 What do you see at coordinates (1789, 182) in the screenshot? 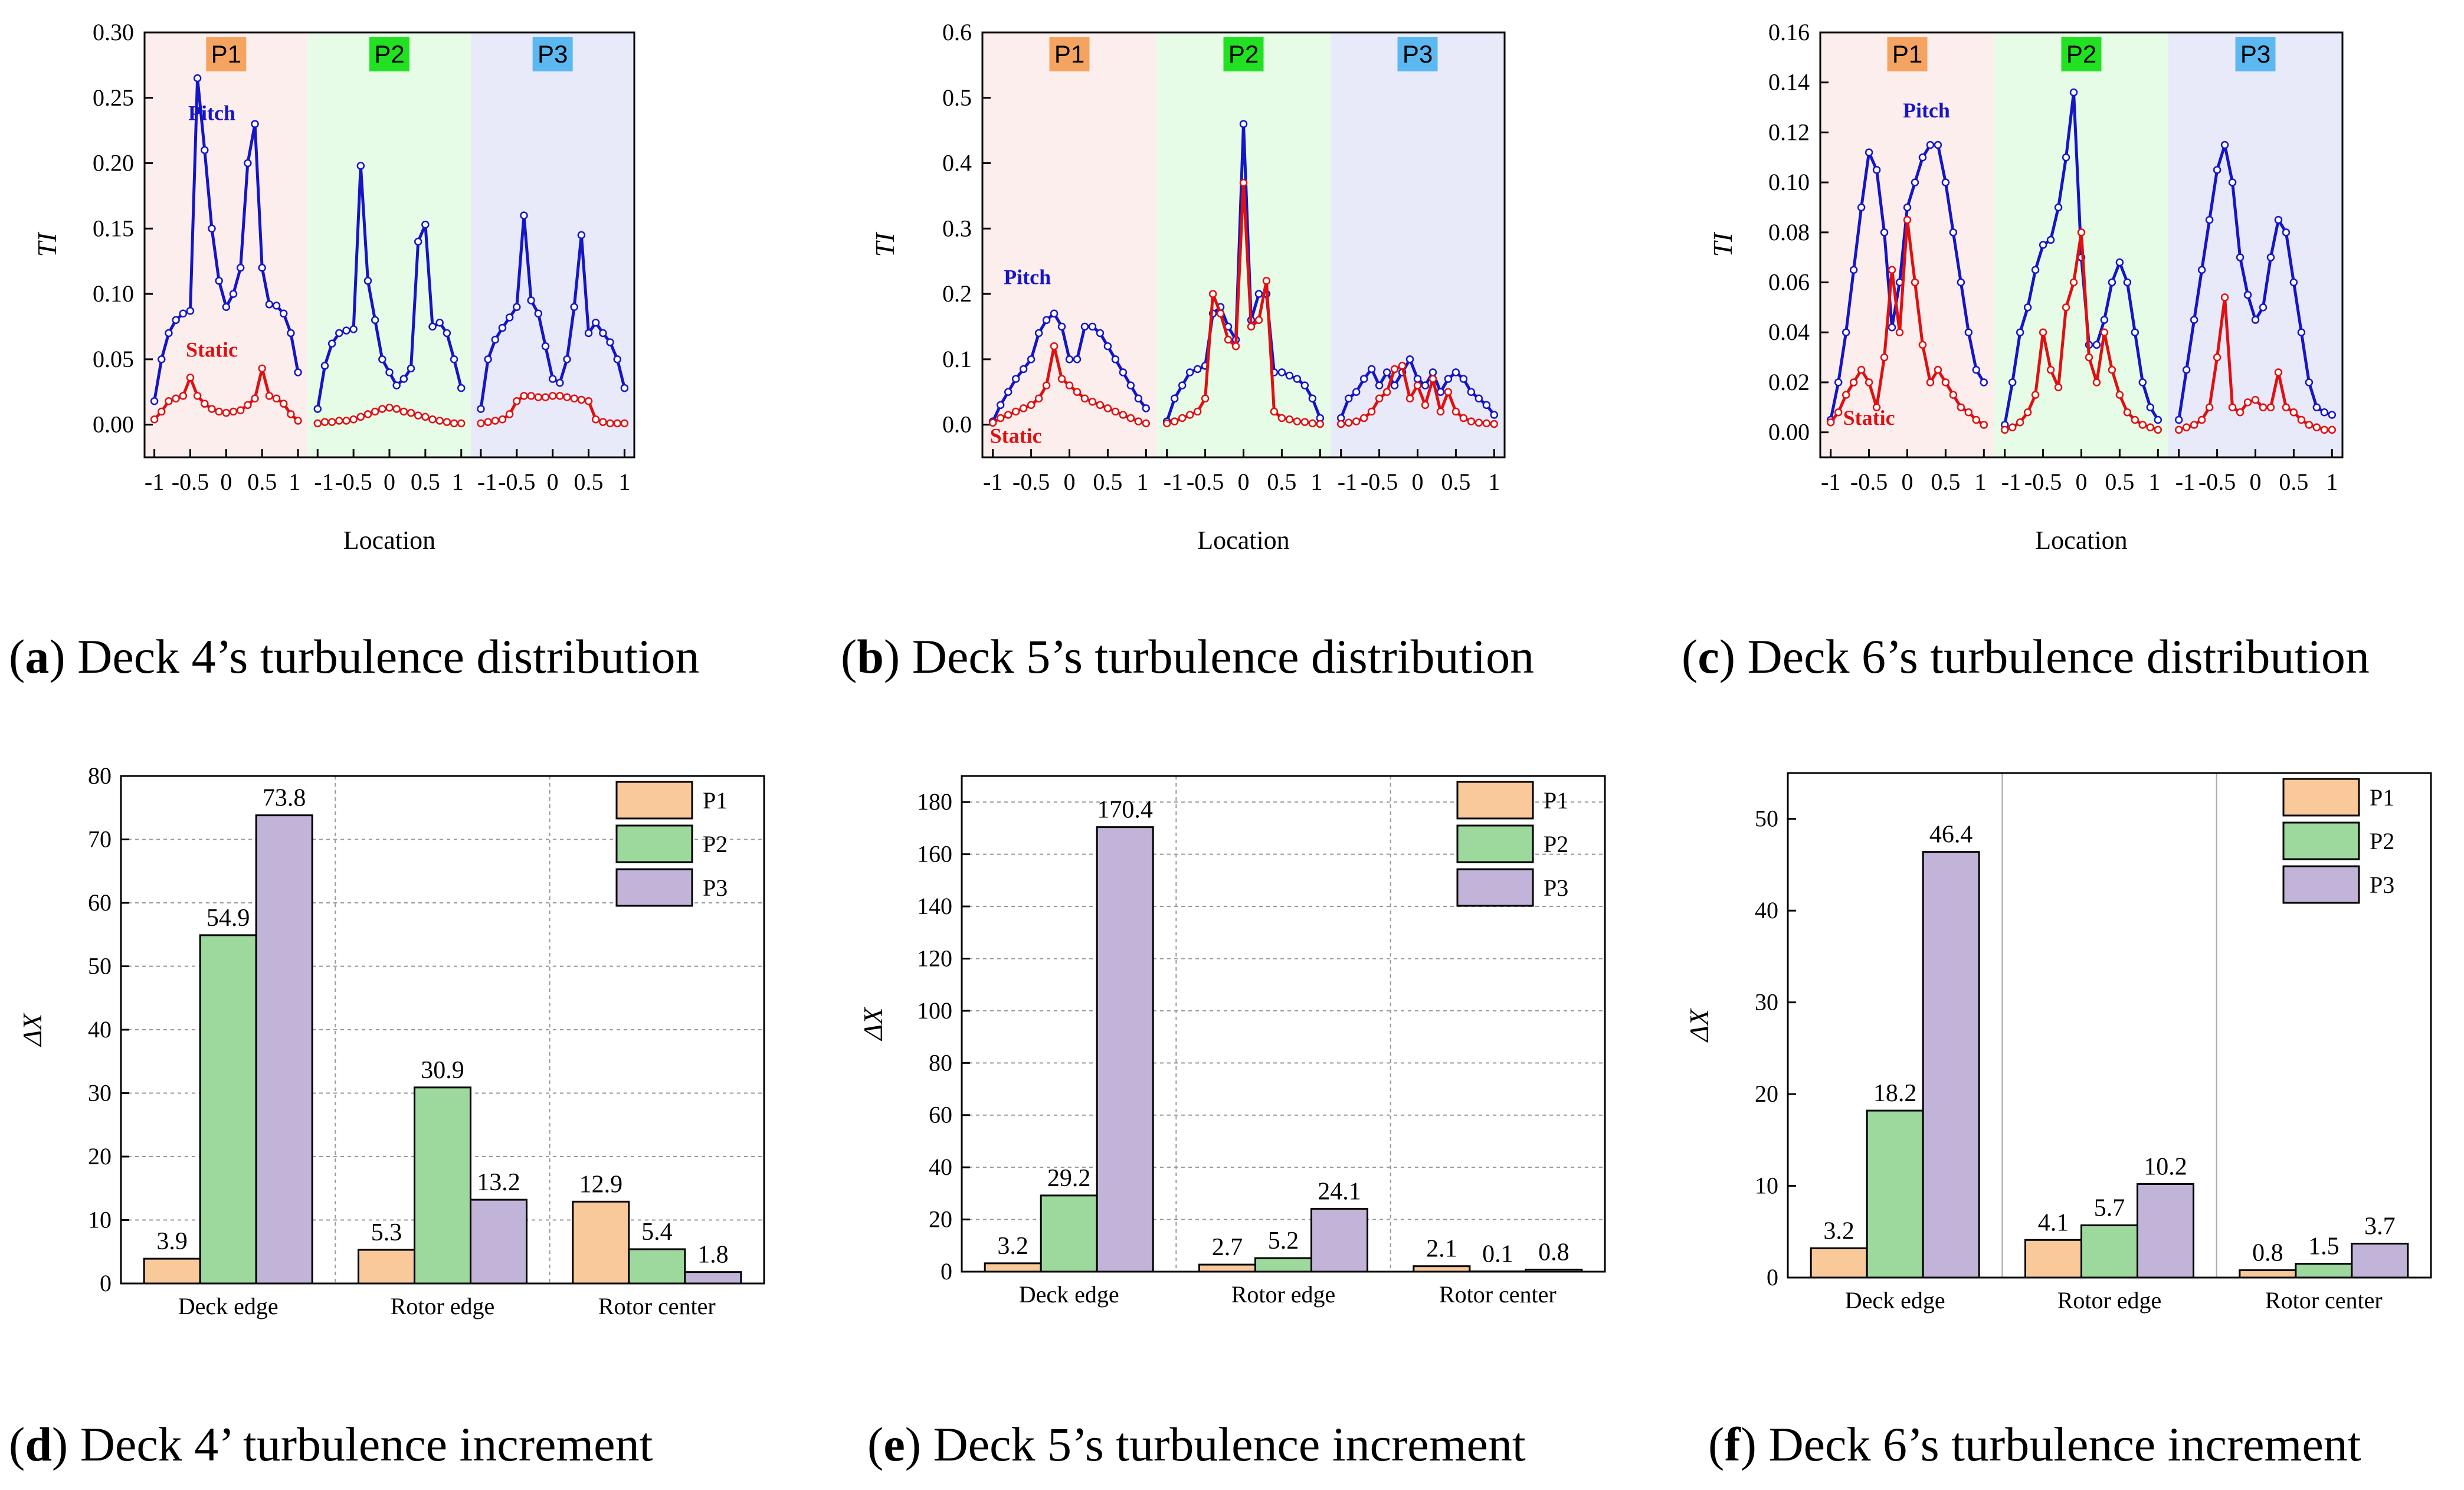
I see `y-tick-label: 0.10` at bounding box center [1789, 182].